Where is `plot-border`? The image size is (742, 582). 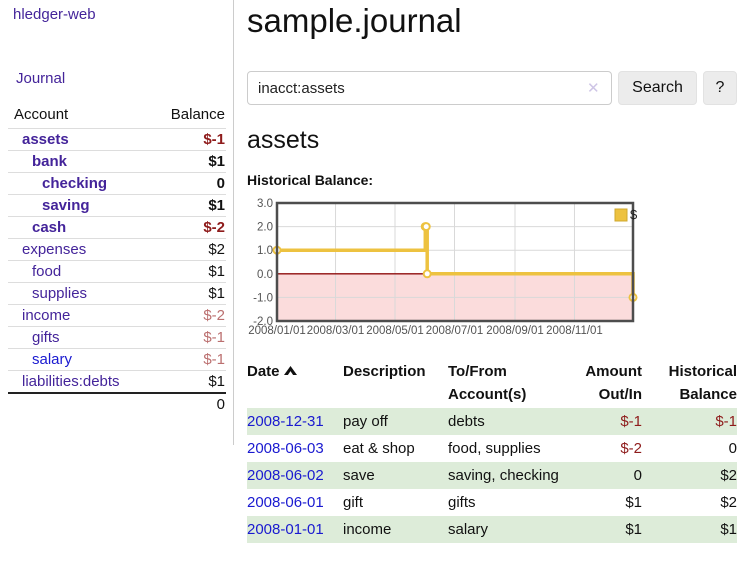
plot-border is located at coordinates (455, 262).